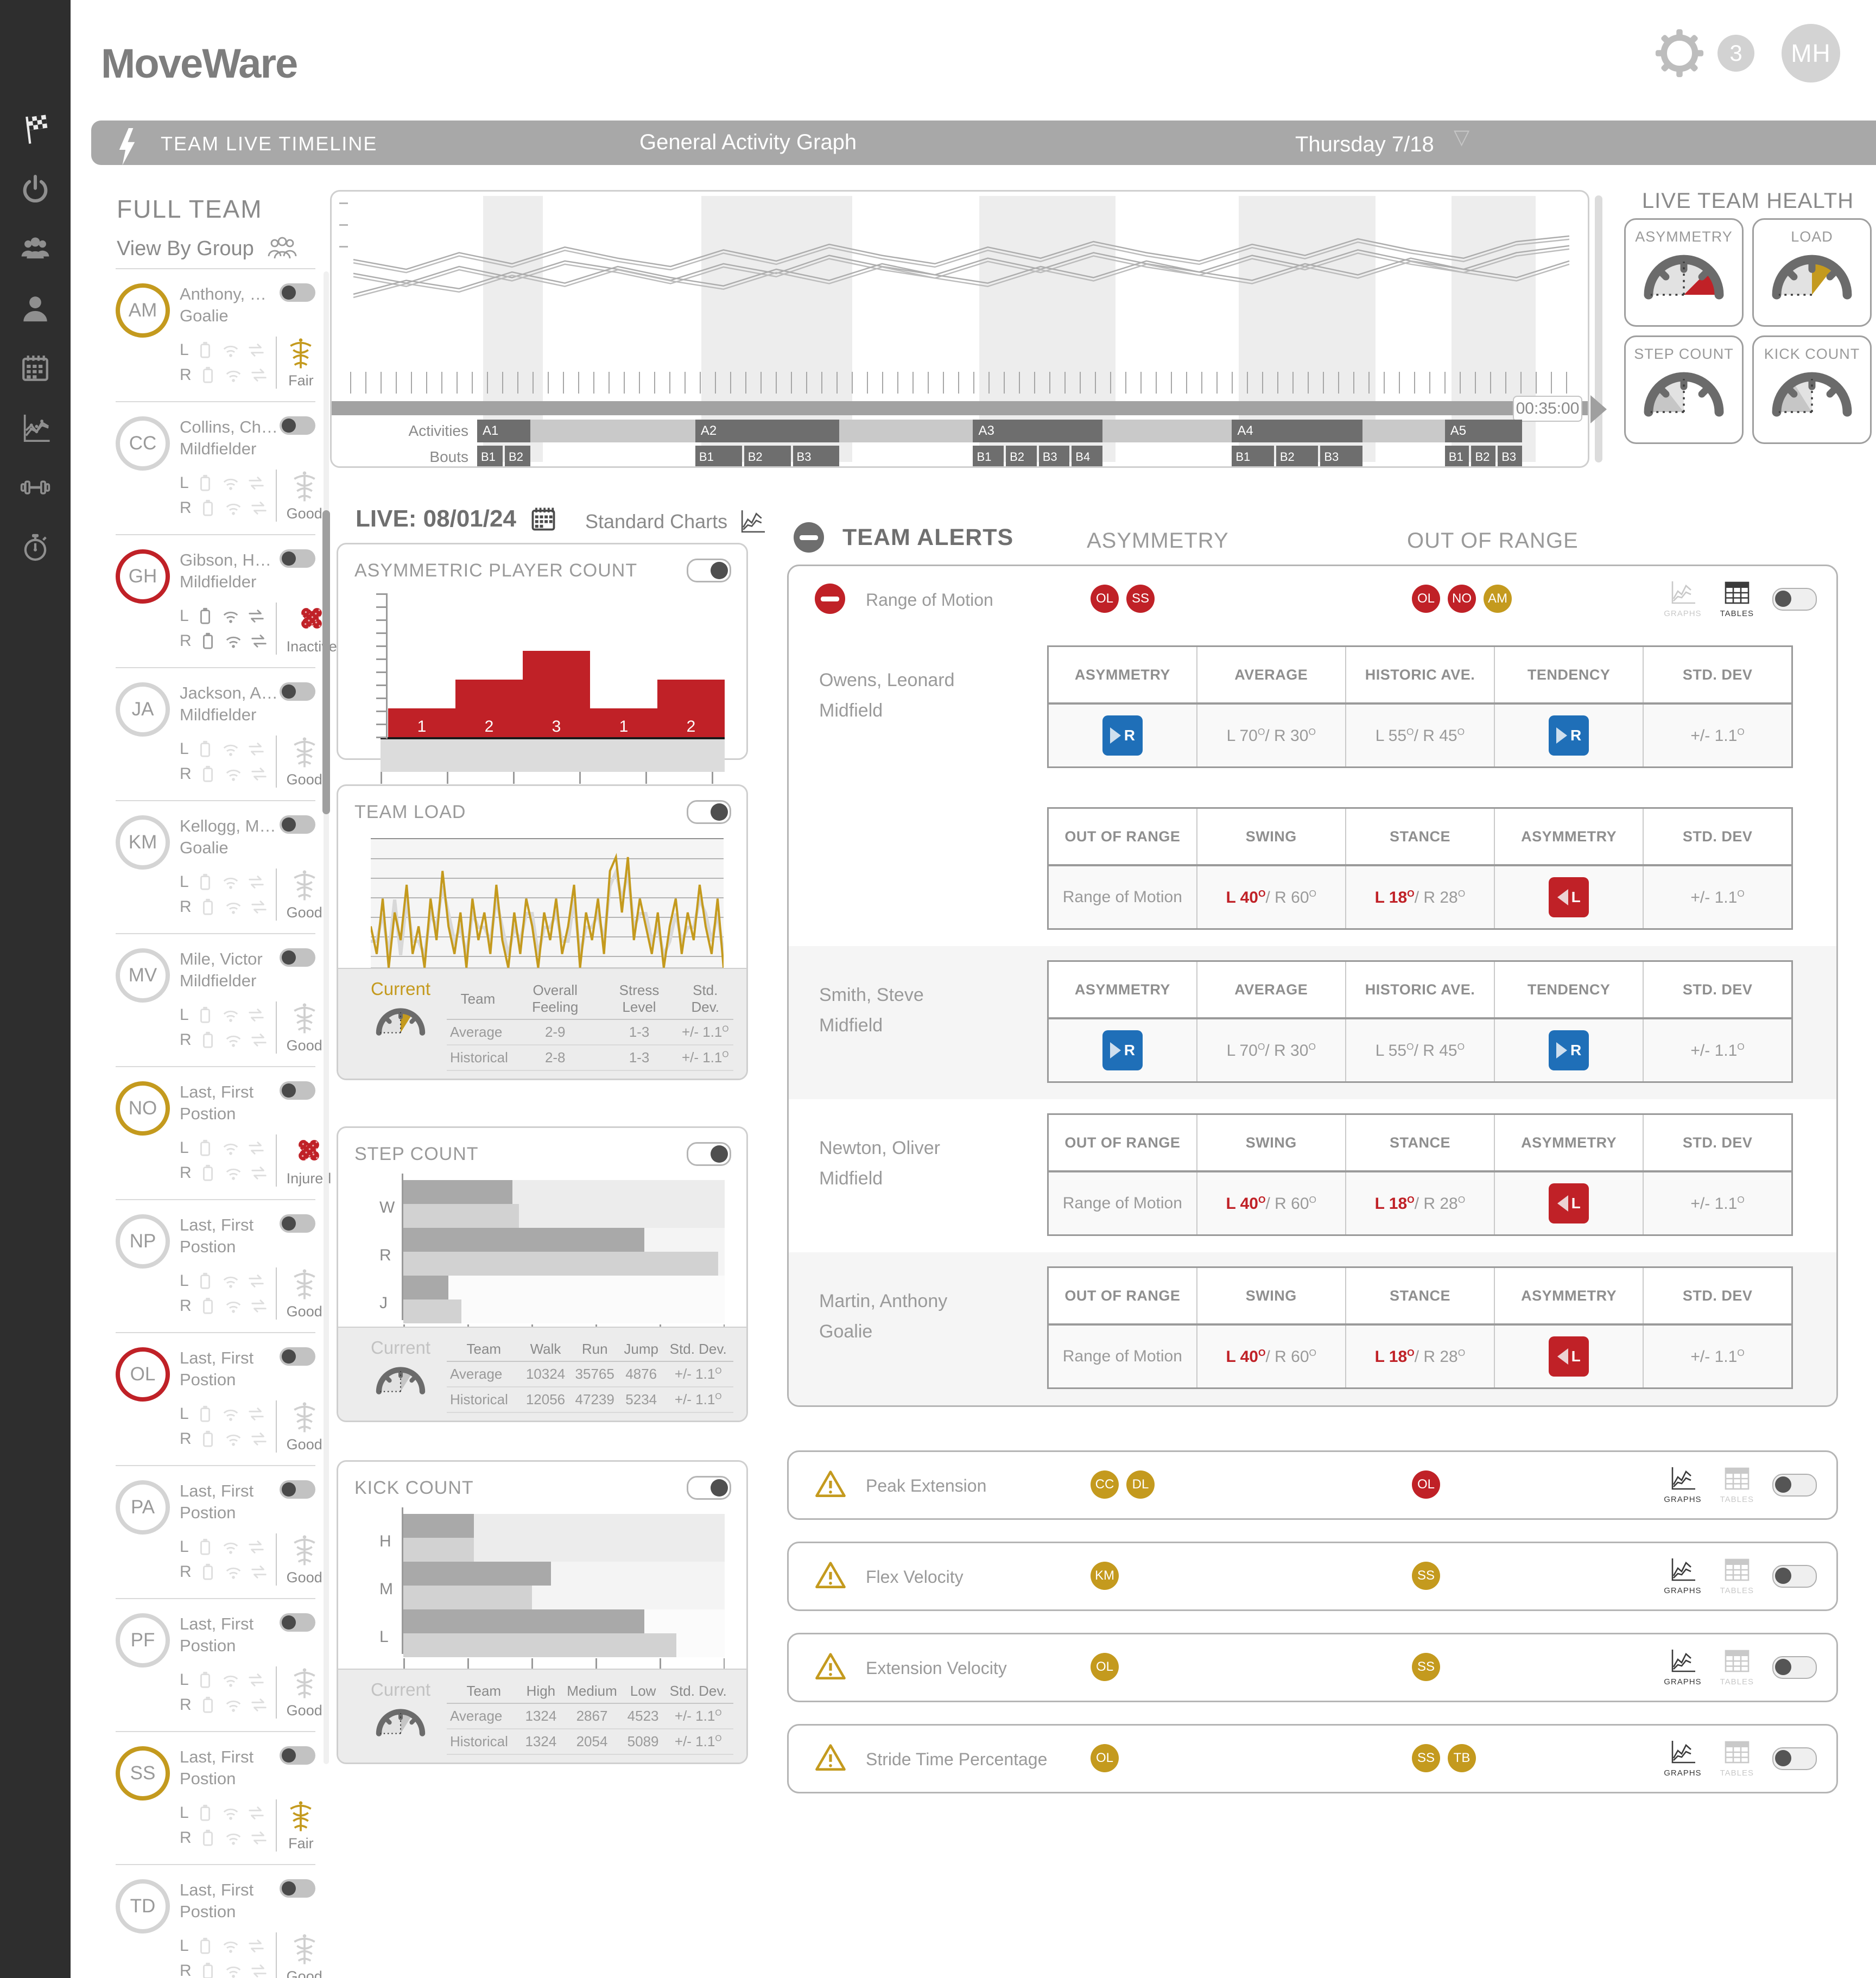 The height and width of the screenshot is (1978, 1876). Describe the element at coordinates (143, 975) in the screenshot. I see `player-avatar: MV` at that location.